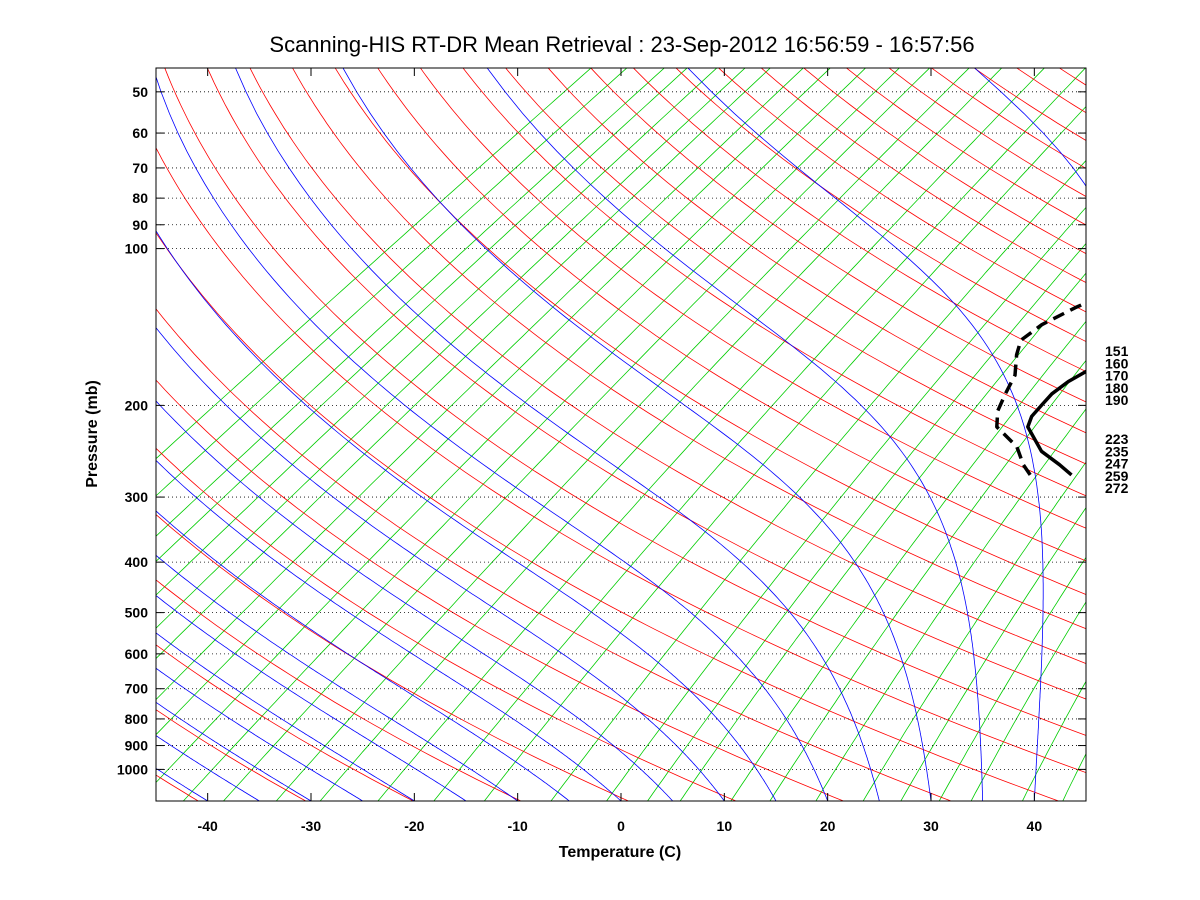  Describe the element at coordinates (137, 746) in the screenshot. I see `y-tick-label: 900` at that location.